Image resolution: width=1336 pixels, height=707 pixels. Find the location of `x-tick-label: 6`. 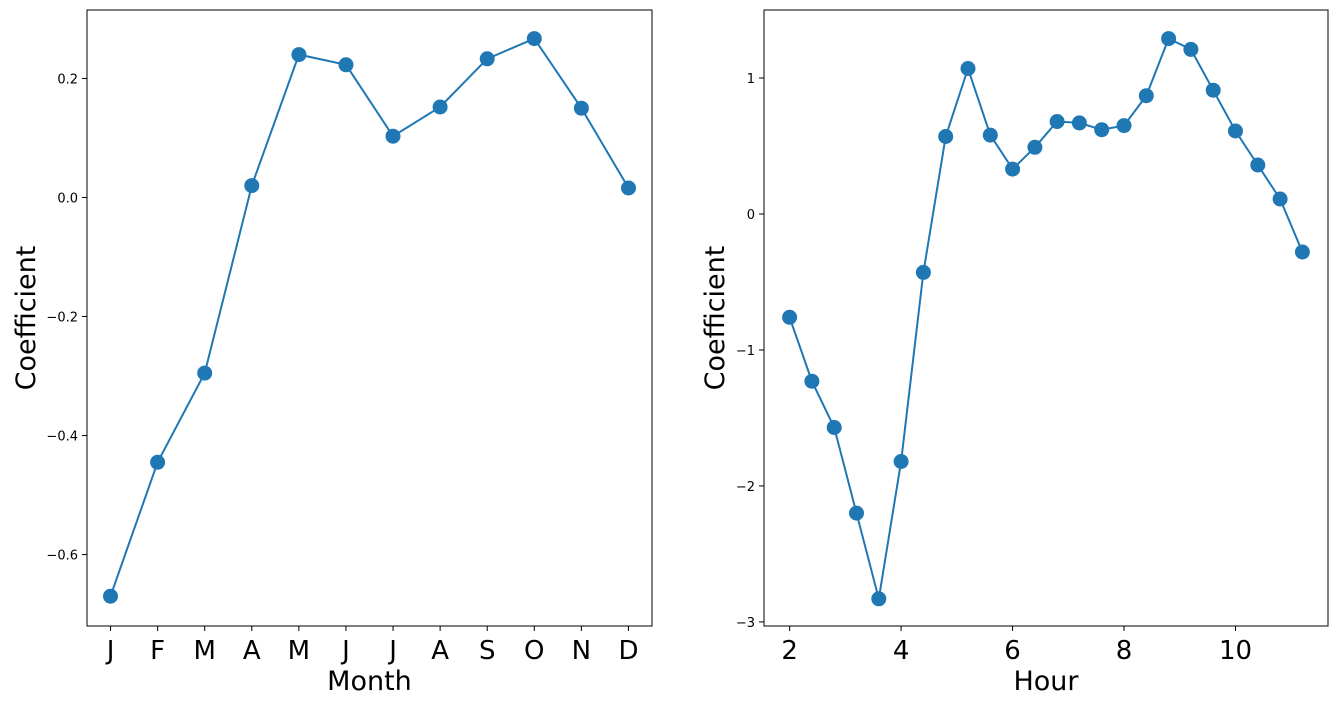

x-tick-label: 6 is located at coordinates (1012, 651).